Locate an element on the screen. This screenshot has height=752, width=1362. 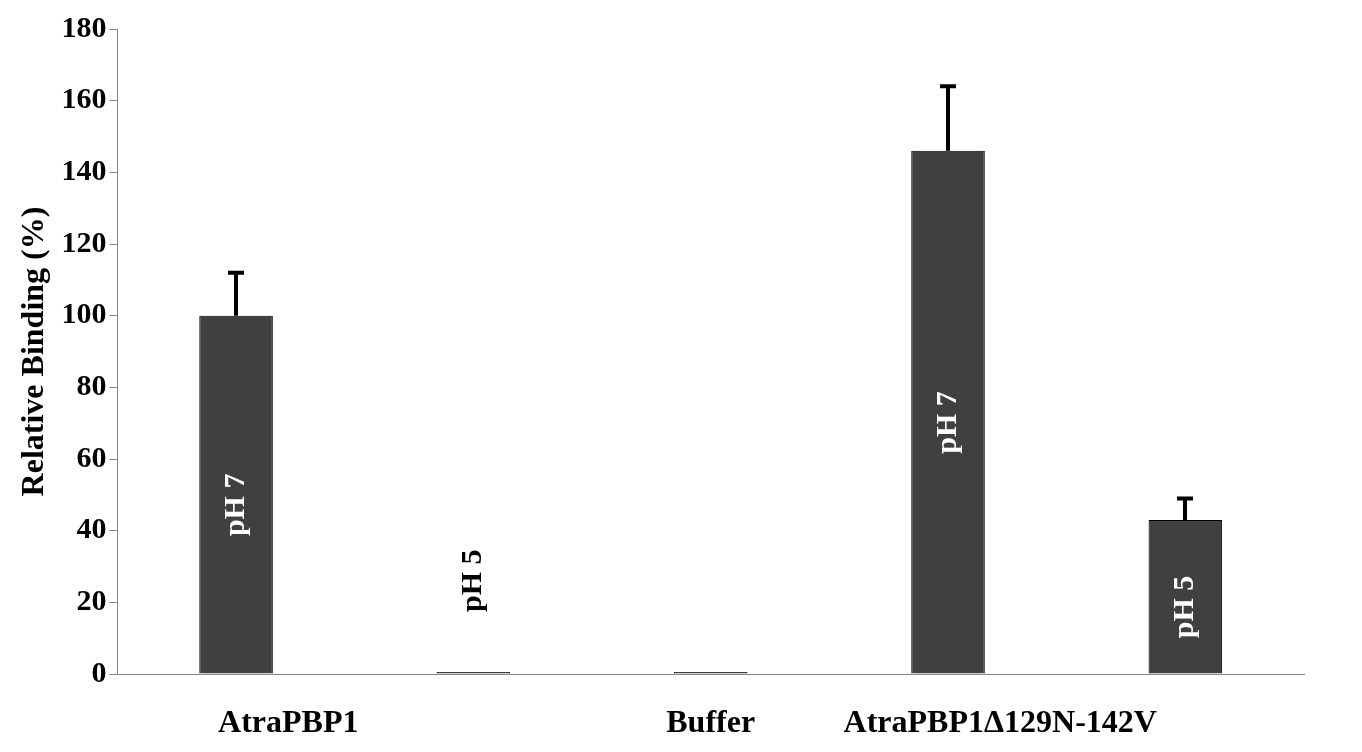
y-tick-label: 140 is located at coordinates (84, 170).